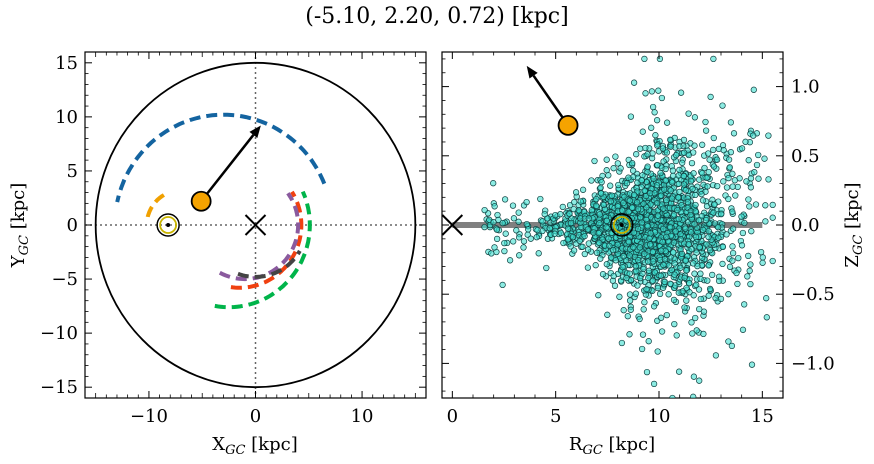 This screenshot has height=464, width=874. I want to click on object-marker-left, so click(201, 201).